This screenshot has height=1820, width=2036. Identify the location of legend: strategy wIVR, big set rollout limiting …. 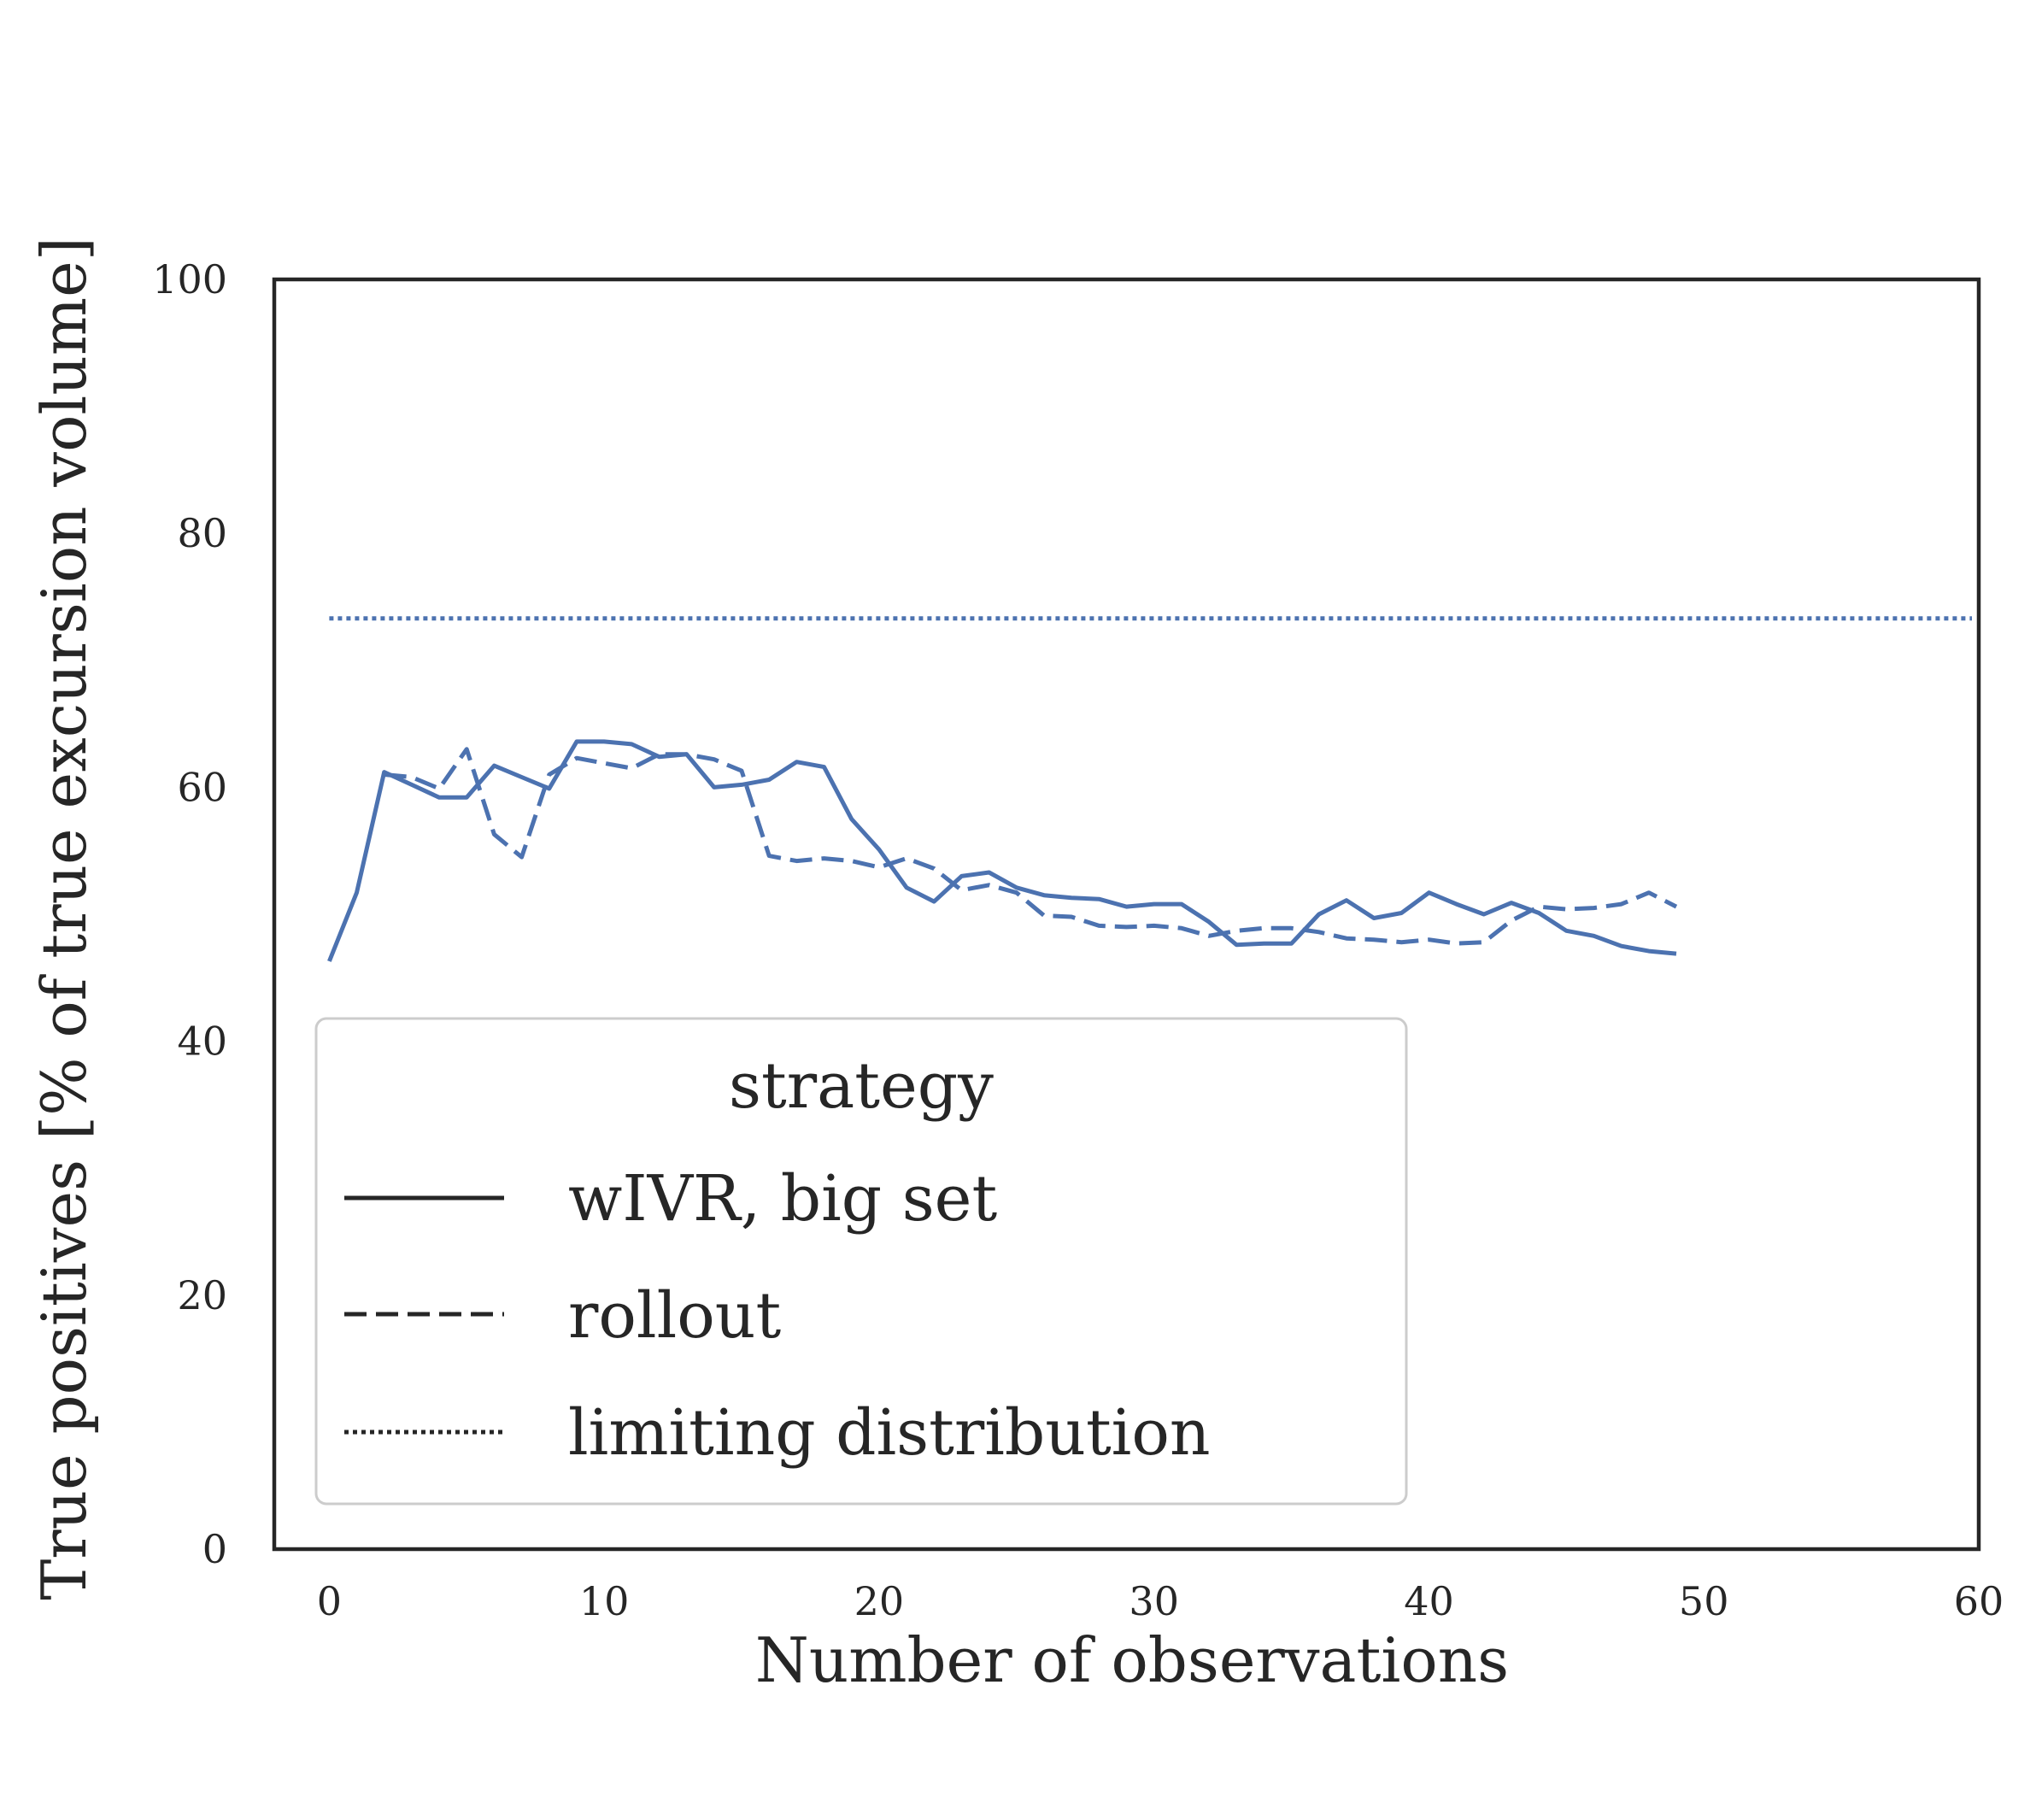
(861, 1261).